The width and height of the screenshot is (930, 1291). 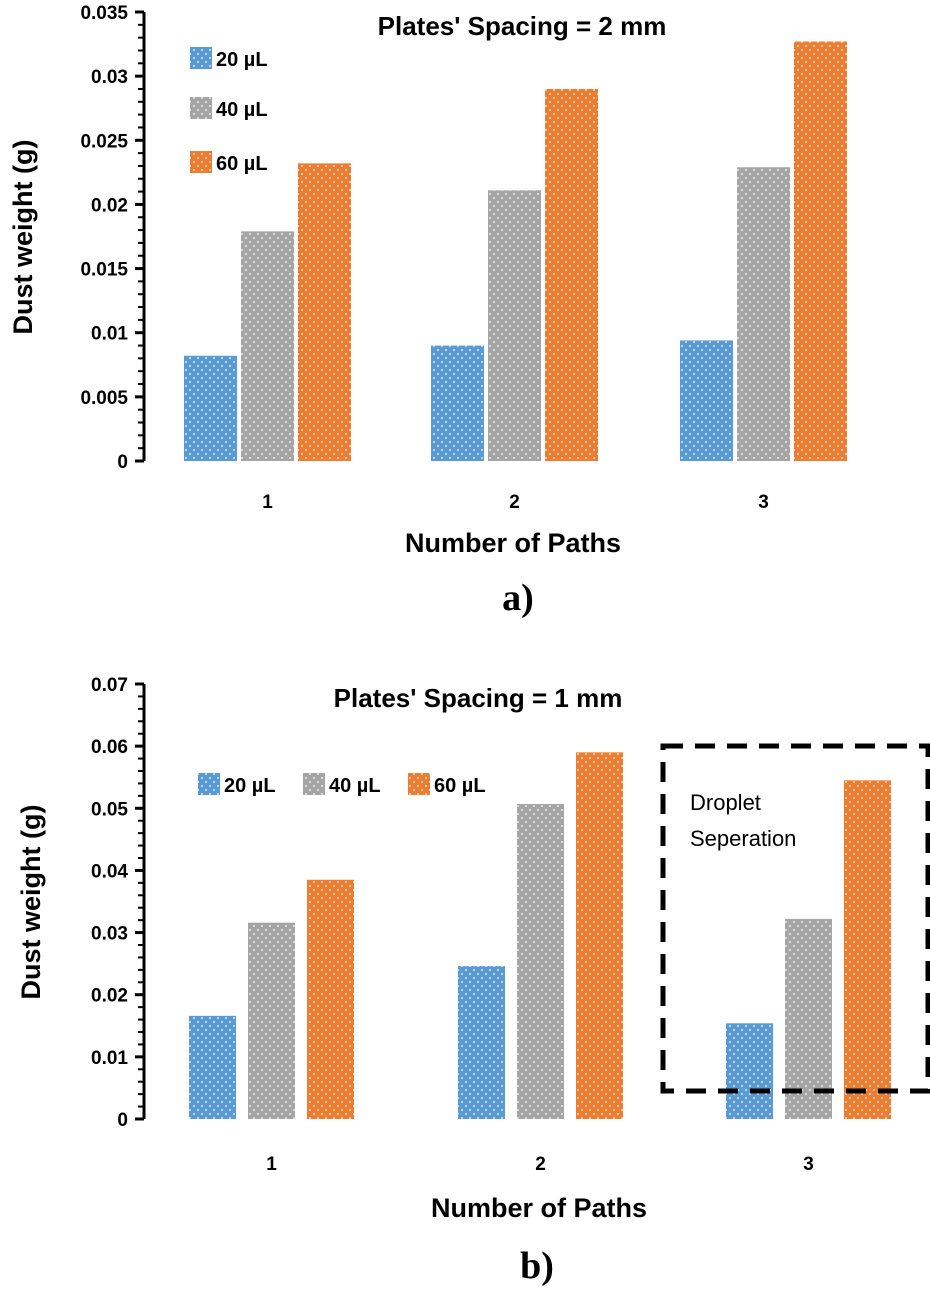 What do you see at coordinates (460, 786) in the screenshot?
I see `chart-b-legend-label-60ul: 60 µL` at bounding box center [460, 786].